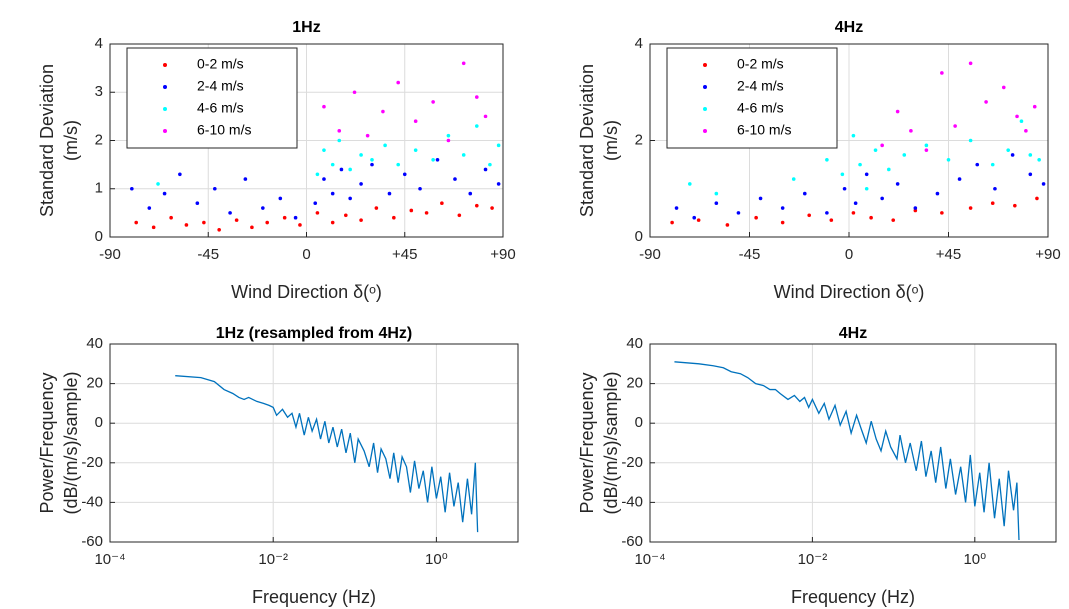  Describe the element at coordinates (92, 462) in the screenshot. I see `y-tick-label: -20` at that location.